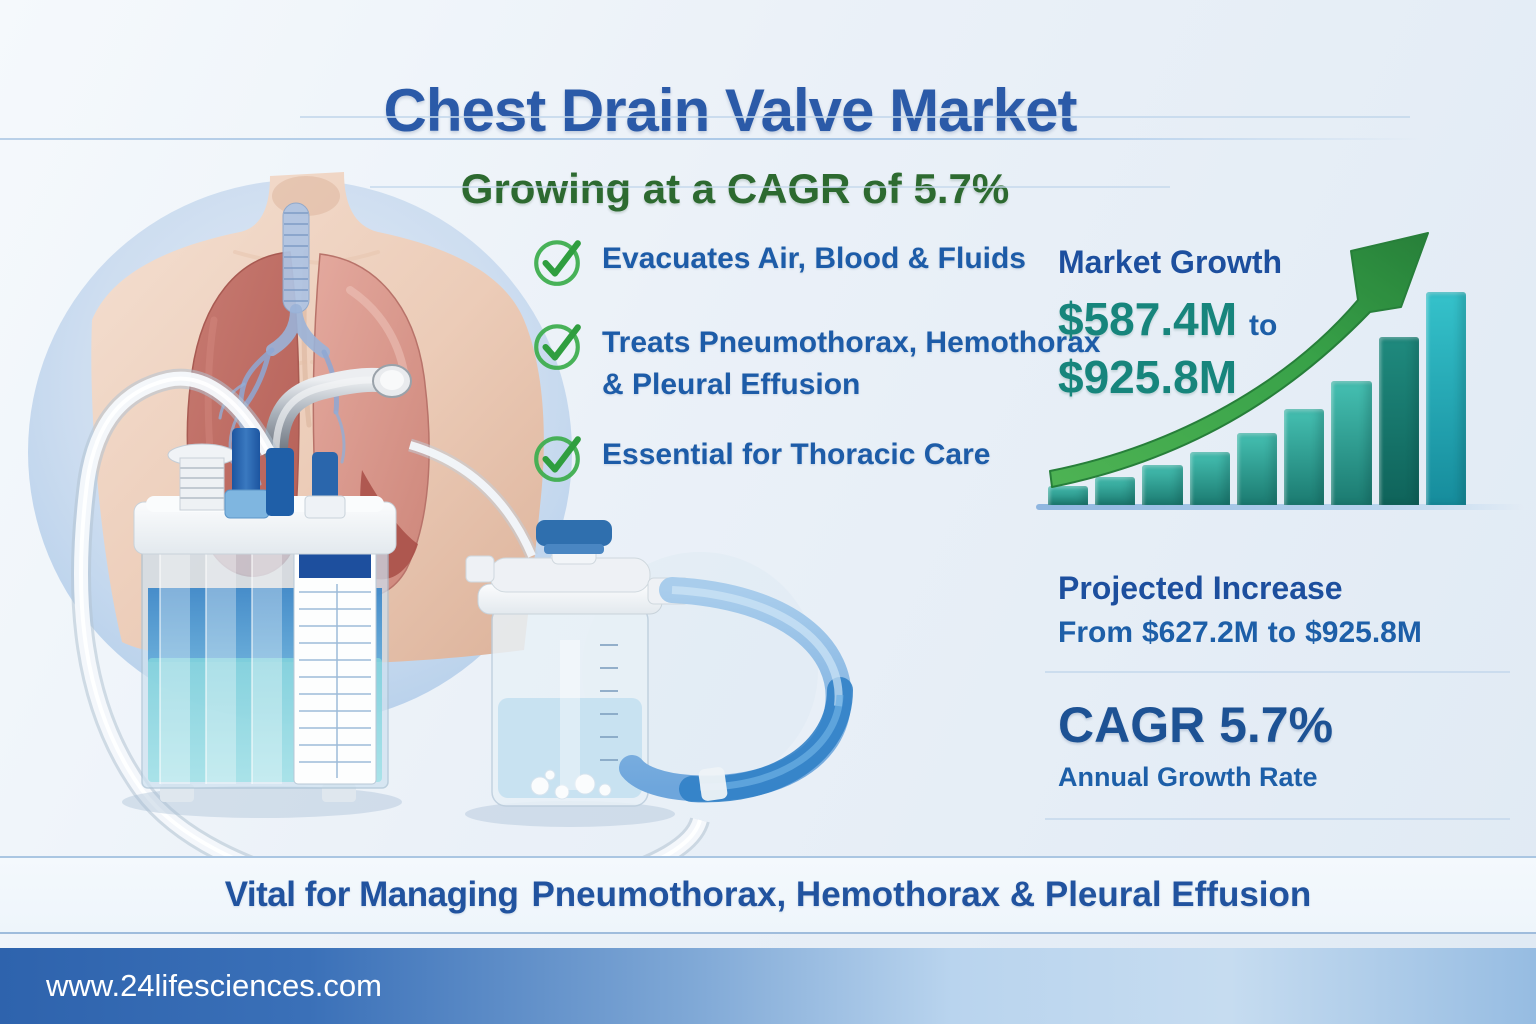 This screenshot has height=1024, width=1536. What do you see at coordinates (814, 258) in the screenshot?
I see `feature-label: Evacuates Air, Blood & Fluids` at bounding box center [814, 258].